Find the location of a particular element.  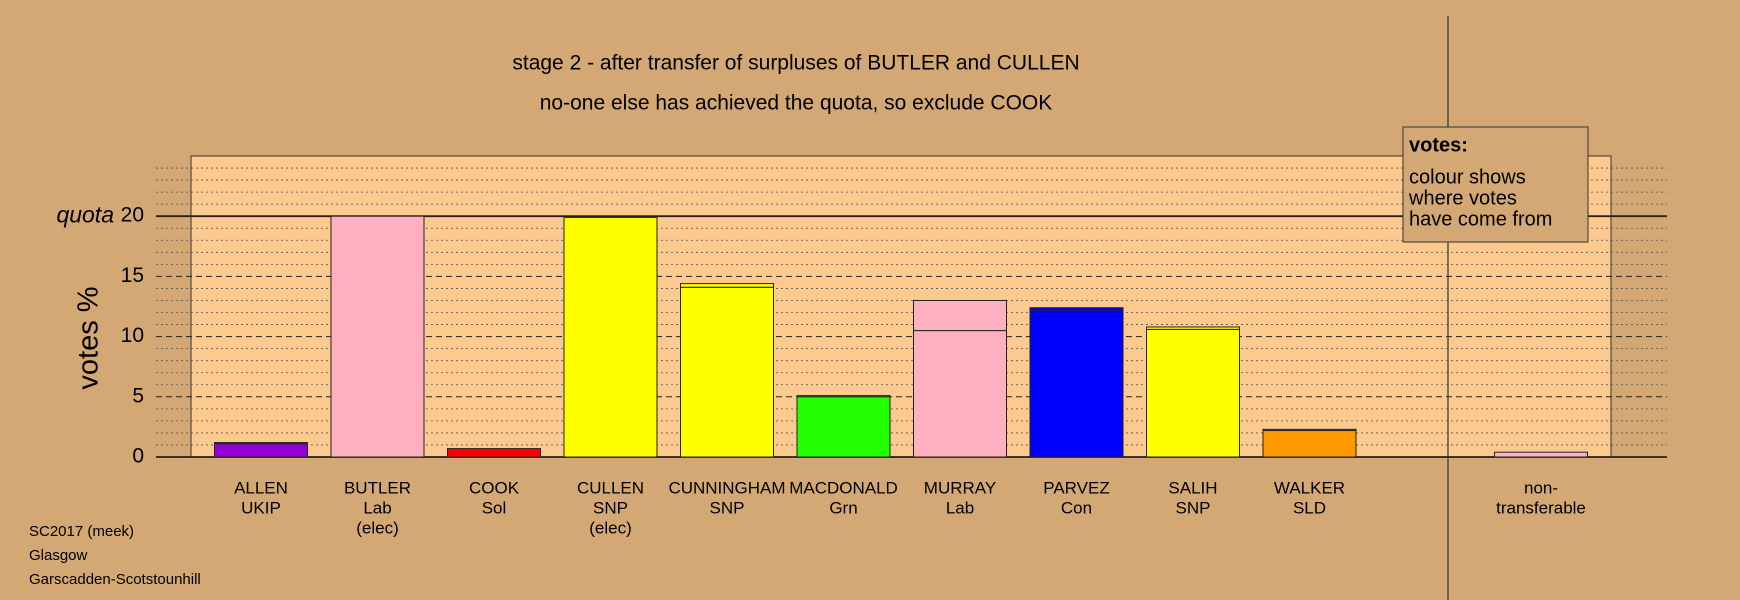

footer: SC2017 (meek) is located at coordinates (81, 531).